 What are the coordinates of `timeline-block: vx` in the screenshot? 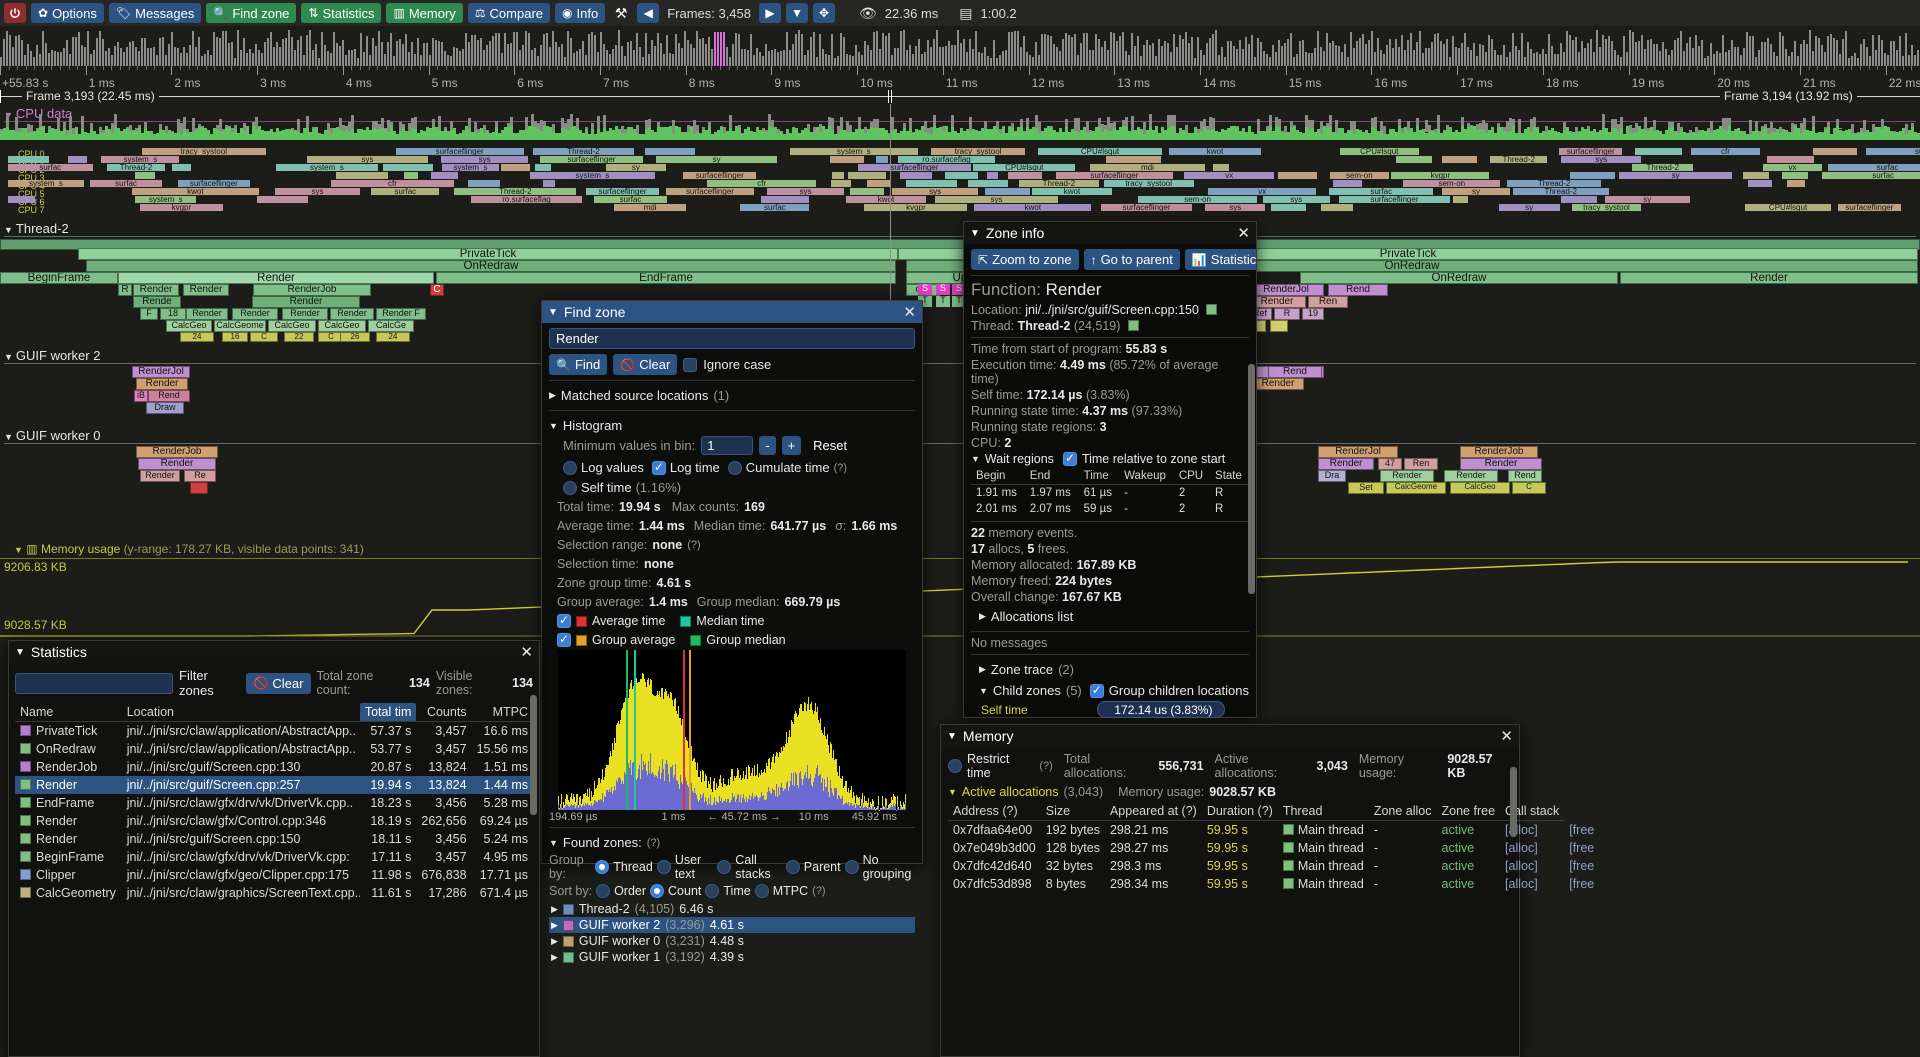 It's located at (1229, 175).